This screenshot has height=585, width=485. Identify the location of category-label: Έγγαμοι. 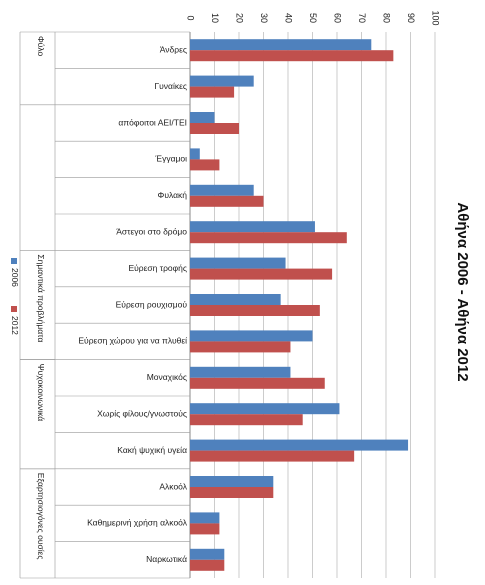
(170, 159).